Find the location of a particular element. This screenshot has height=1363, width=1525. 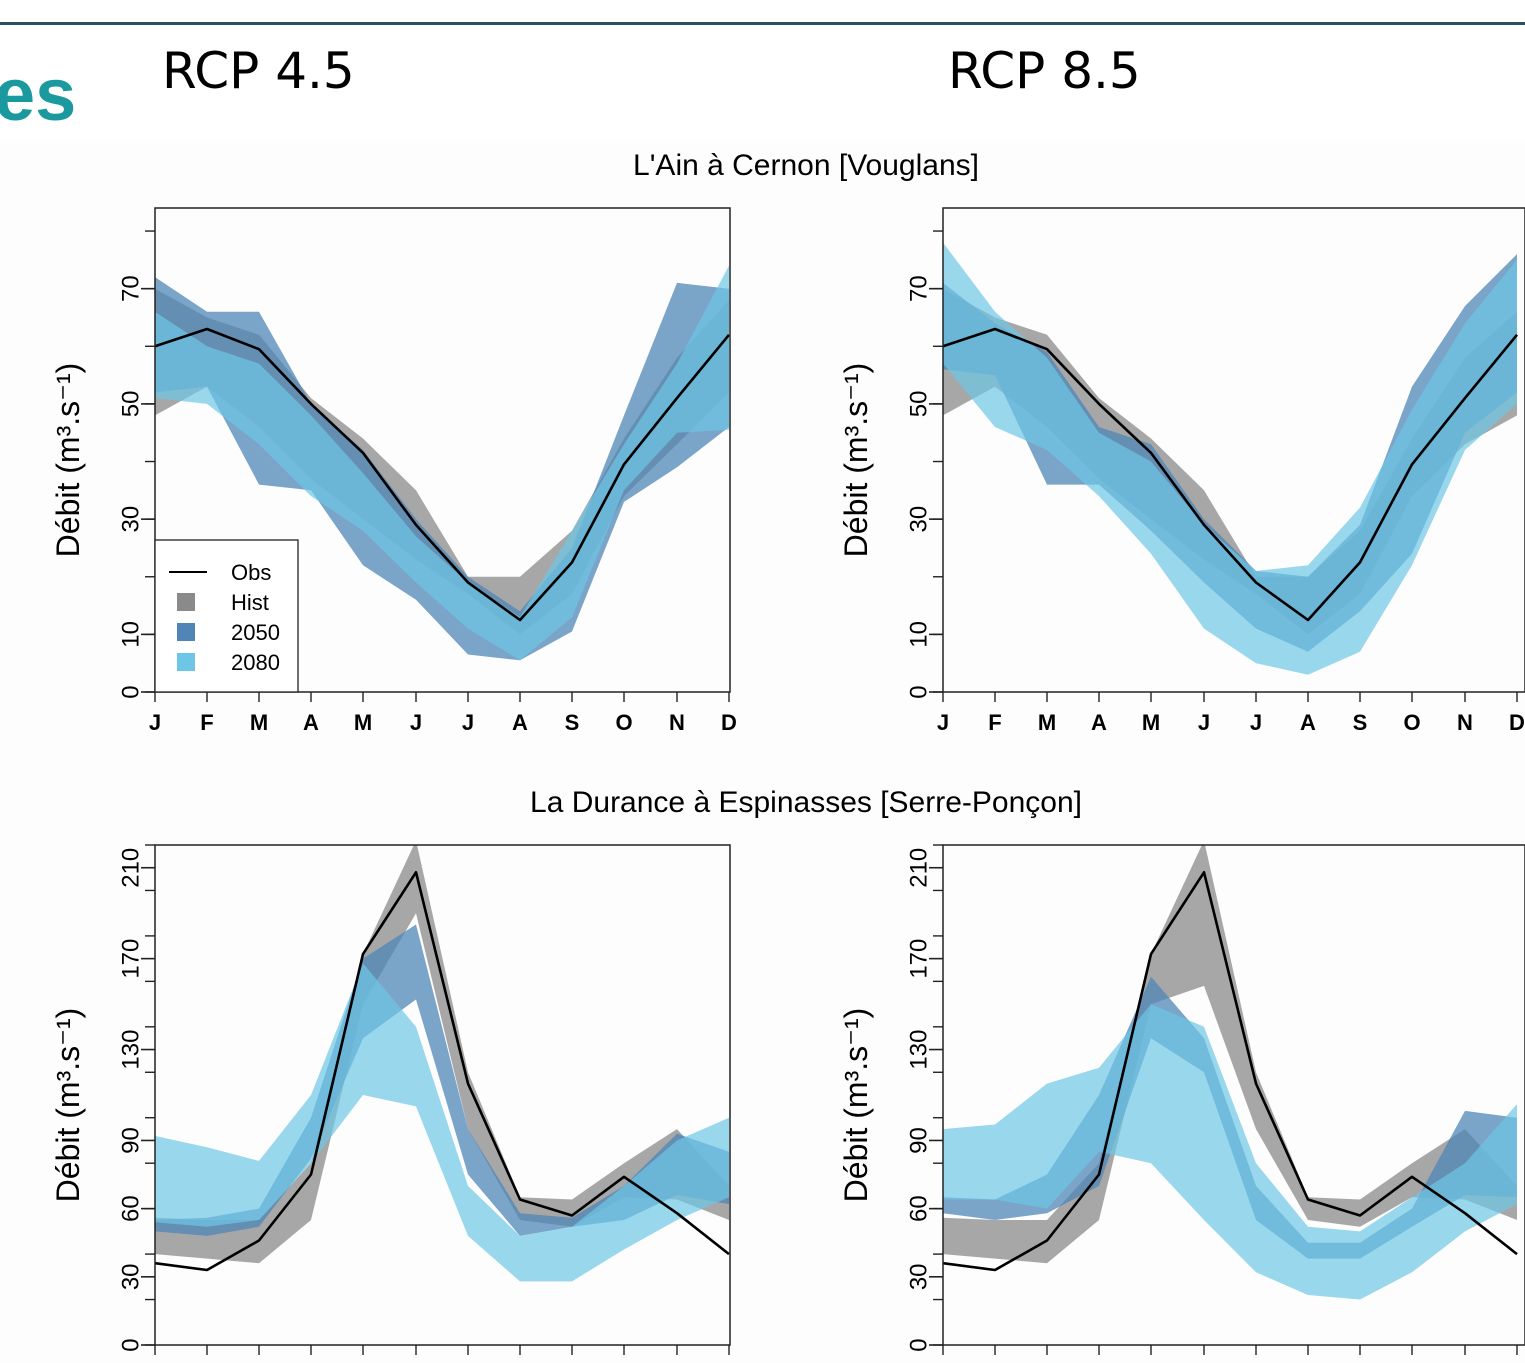

legend-swatch-p2050 is located at coordinates (186, 632).